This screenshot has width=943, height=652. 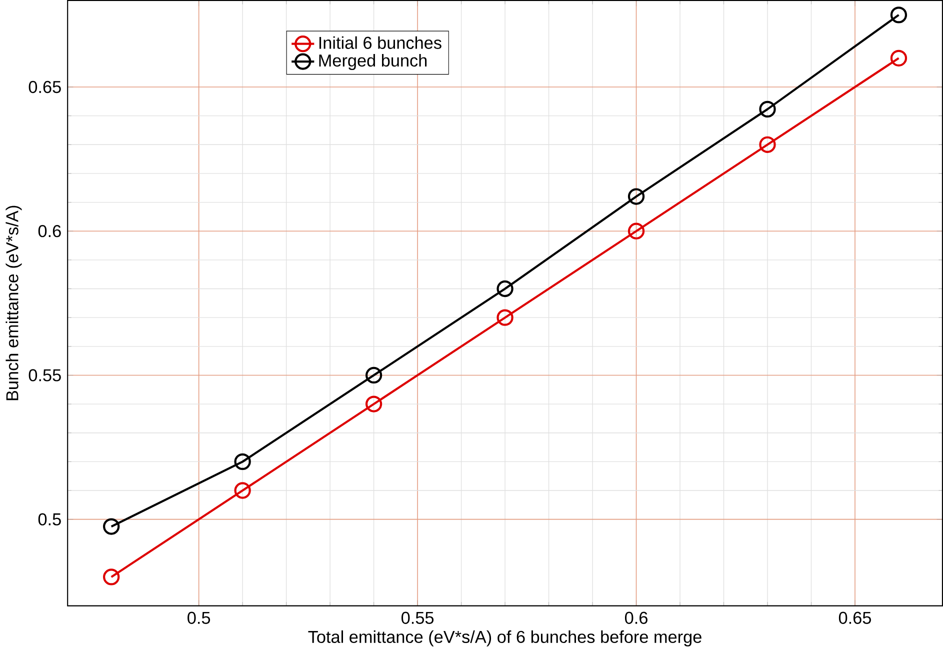 What do you see at coordinates (505, 638) in the screenshot?
I see `x-axis-title: Total emittance (eV*s/A) of 6 bunches before merge` at bounding box center [505, 638].